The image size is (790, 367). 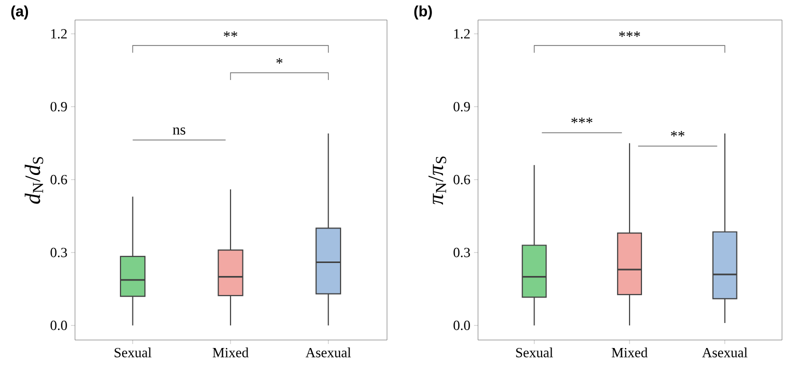 What do you see at coordinates (19, 13) in the screenshot?
I see `chart-title: (a)` at bounding box center [19, 13].